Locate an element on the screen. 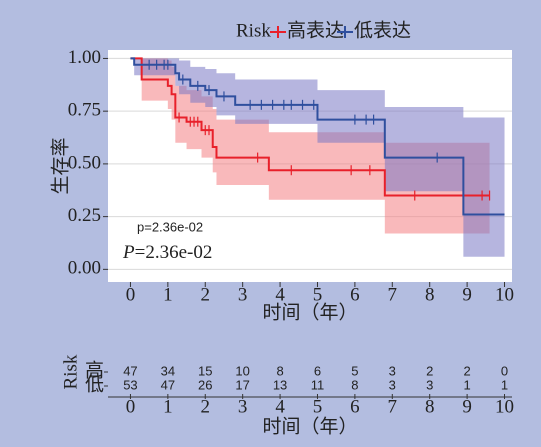 Image resolution: width=541 pixels, height=447 pixels. table-title: Risk is located at coordinates (70, 371).